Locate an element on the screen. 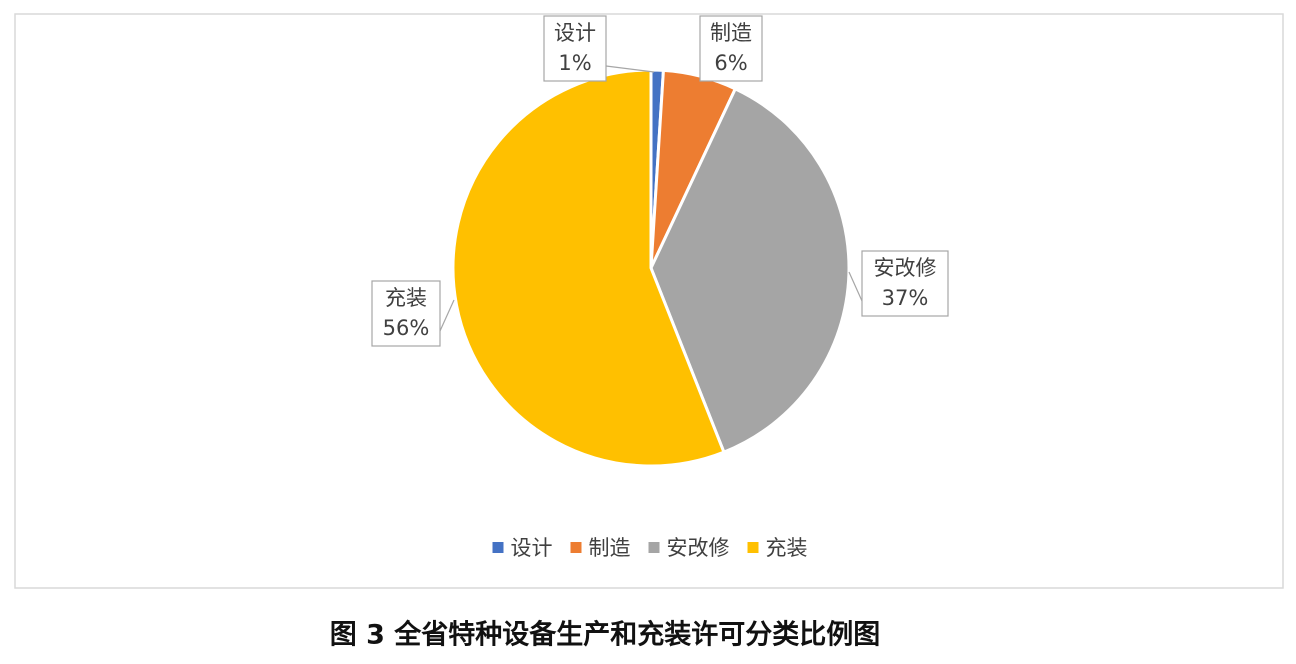  legend-label: 充装 is located at coordinates (787, 548).